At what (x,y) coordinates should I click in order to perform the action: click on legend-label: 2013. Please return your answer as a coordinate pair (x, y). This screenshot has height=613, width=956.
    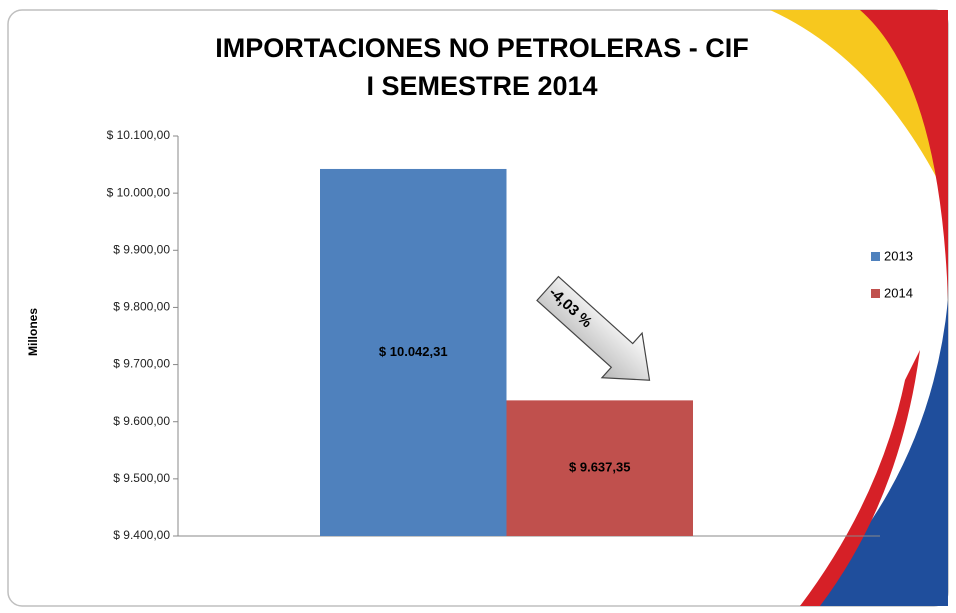
    Looking at the image, I should click on (898, 255).